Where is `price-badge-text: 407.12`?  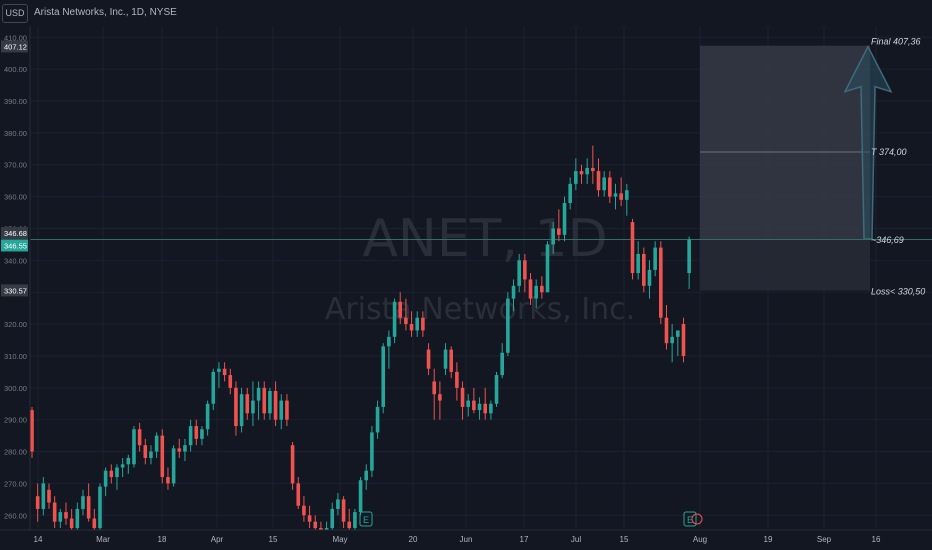
price-badge-text: 407.12 is located at coordinates (15, 46).